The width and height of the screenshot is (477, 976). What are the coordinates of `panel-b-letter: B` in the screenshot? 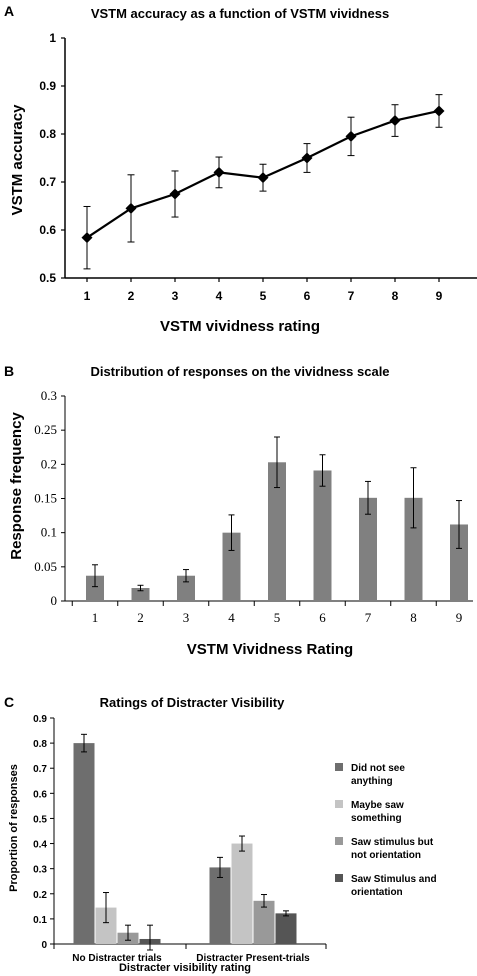 It's located at (9, 371).